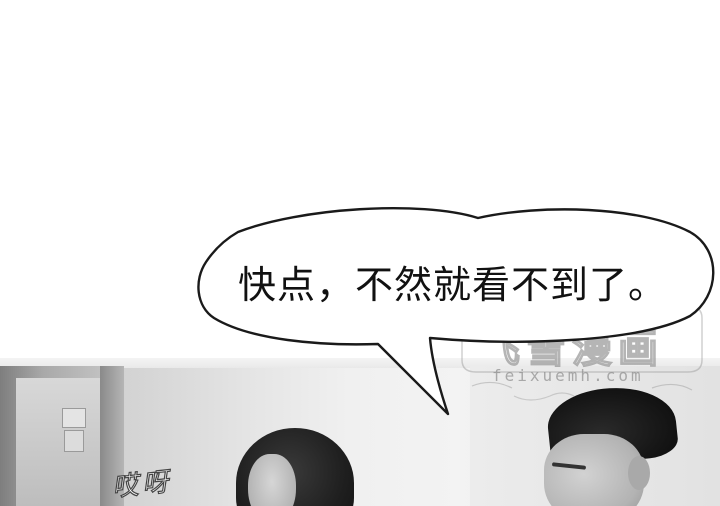  I want to click on door-jamb, so click(112, 436).